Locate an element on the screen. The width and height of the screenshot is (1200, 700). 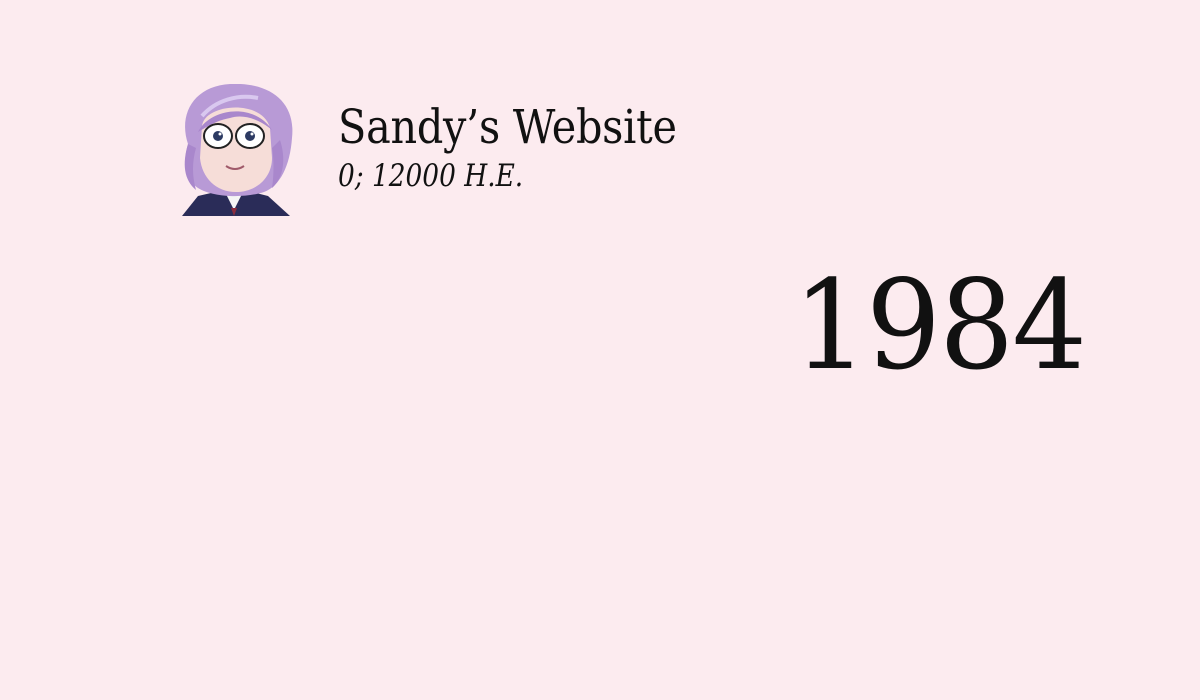
site-header: Sandy’s Website 0; 12000 H.E. is located at coordinates (548, 148).